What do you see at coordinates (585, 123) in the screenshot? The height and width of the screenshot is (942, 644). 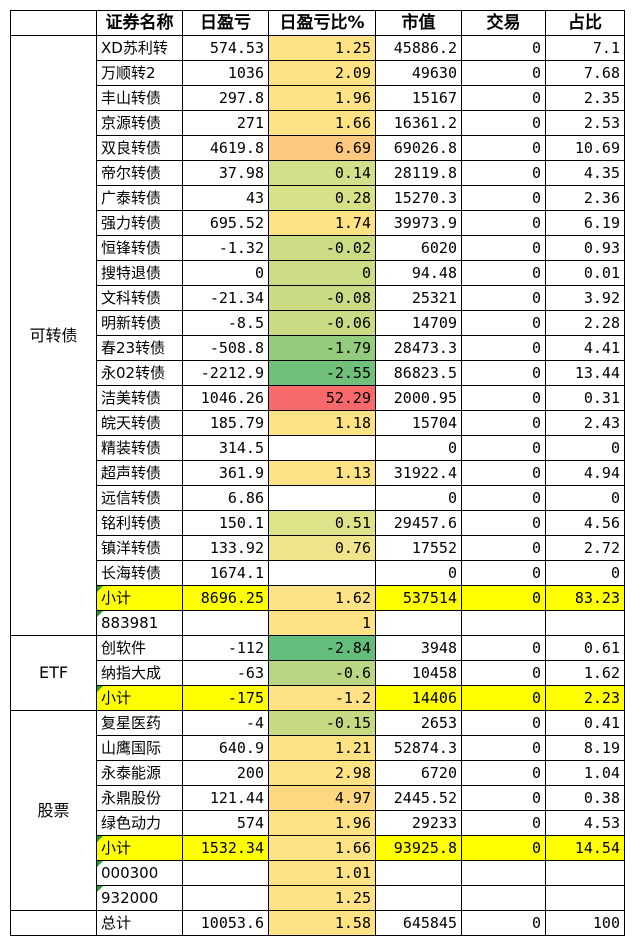 I see `share-pct: 2.53` at bounding box center [585, 123].